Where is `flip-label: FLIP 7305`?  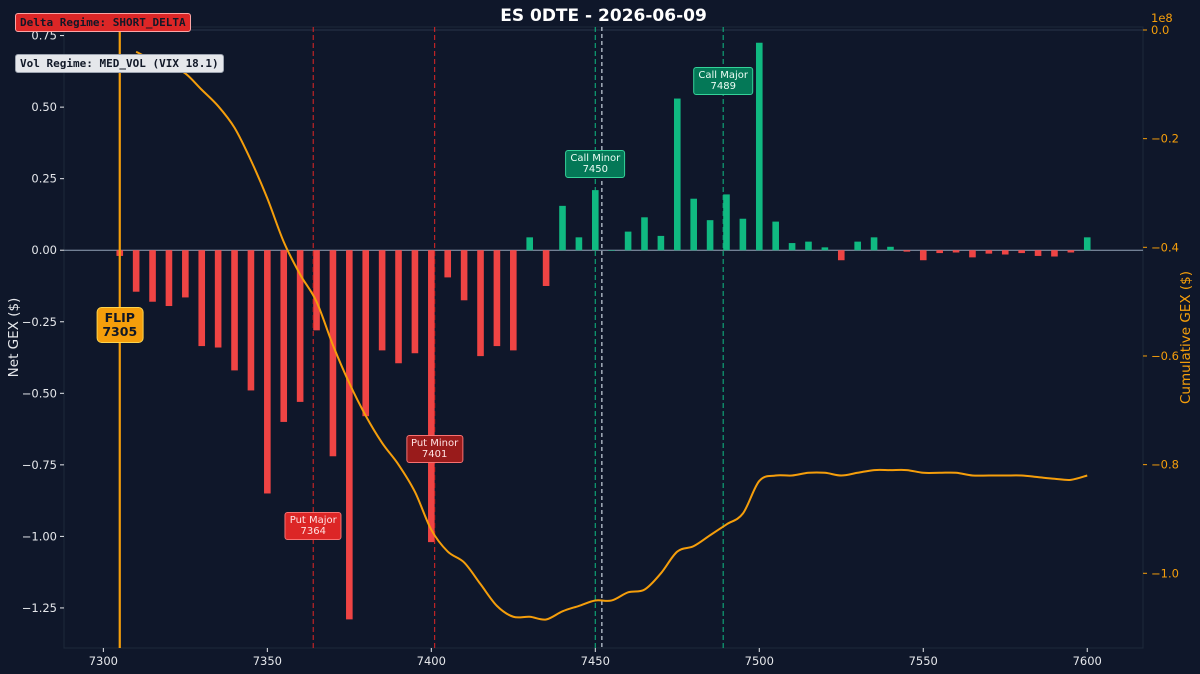 flip-label: FLIP 7305 is located at coordinates (120, 324).